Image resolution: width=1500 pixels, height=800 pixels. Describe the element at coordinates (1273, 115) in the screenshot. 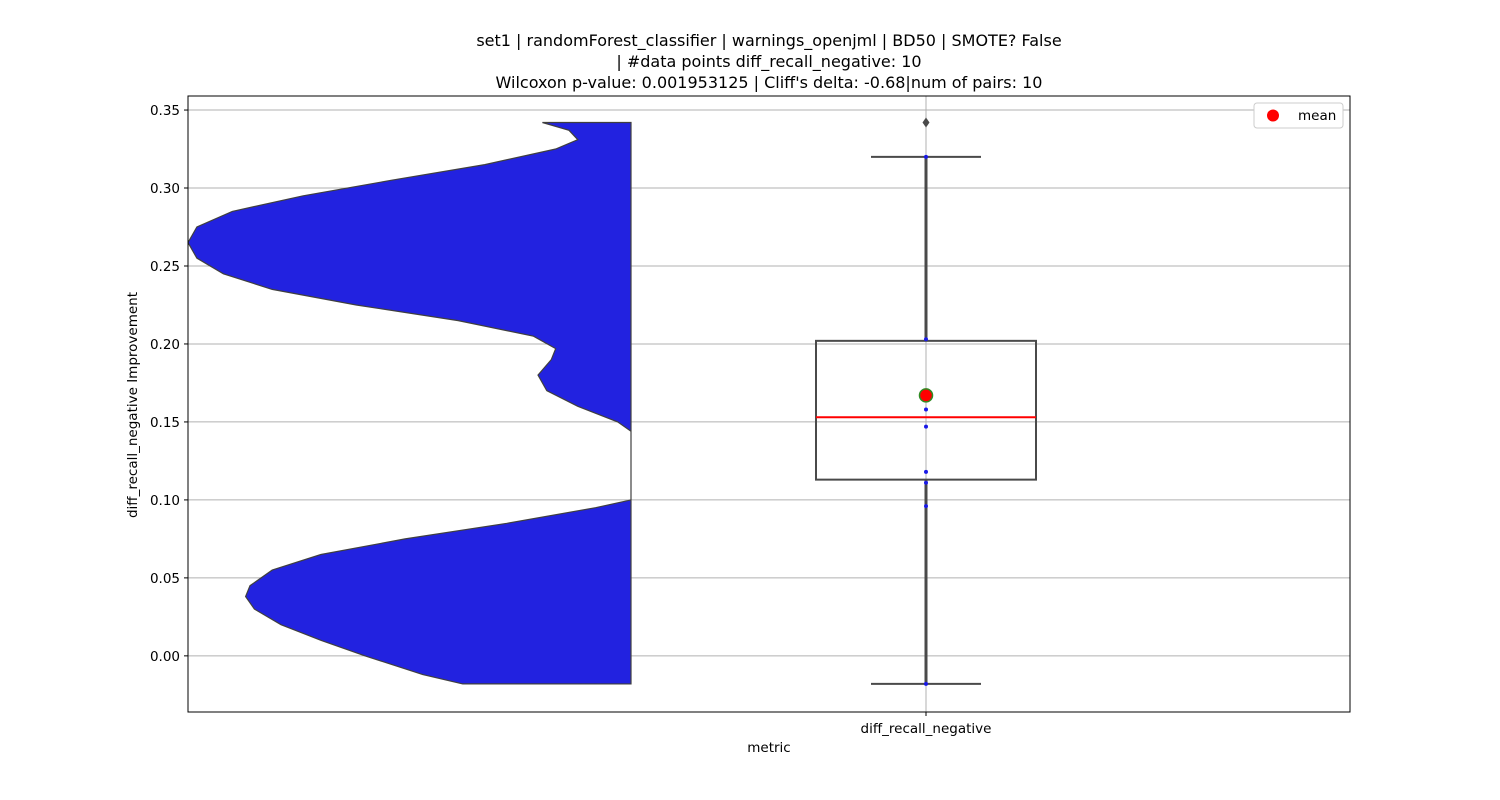

I see `legend-mean-marker` at that location.